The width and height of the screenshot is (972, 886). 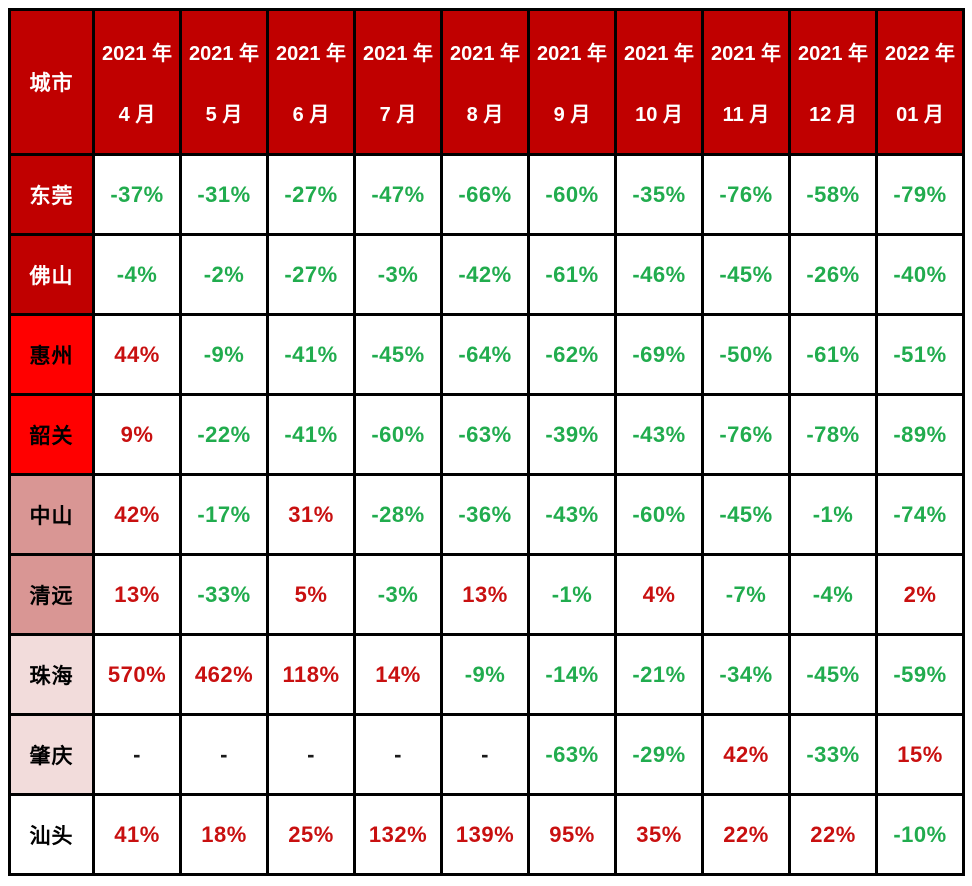 I want to click on value-cell: -78%, so click(x=833, y=434).